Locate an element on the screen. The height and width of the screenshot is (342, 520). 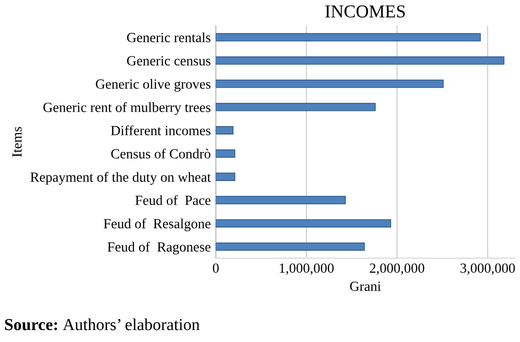
y-tick-label: Generic census is located at coordinates (168, 61).